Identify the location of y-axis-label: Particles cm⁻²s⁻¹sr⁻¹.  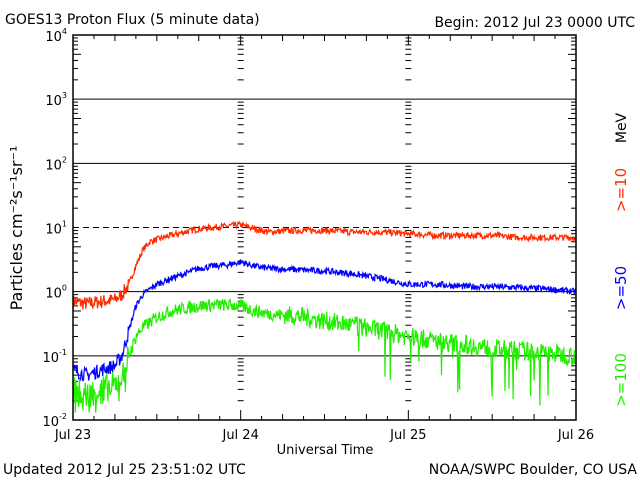
(16, 228).